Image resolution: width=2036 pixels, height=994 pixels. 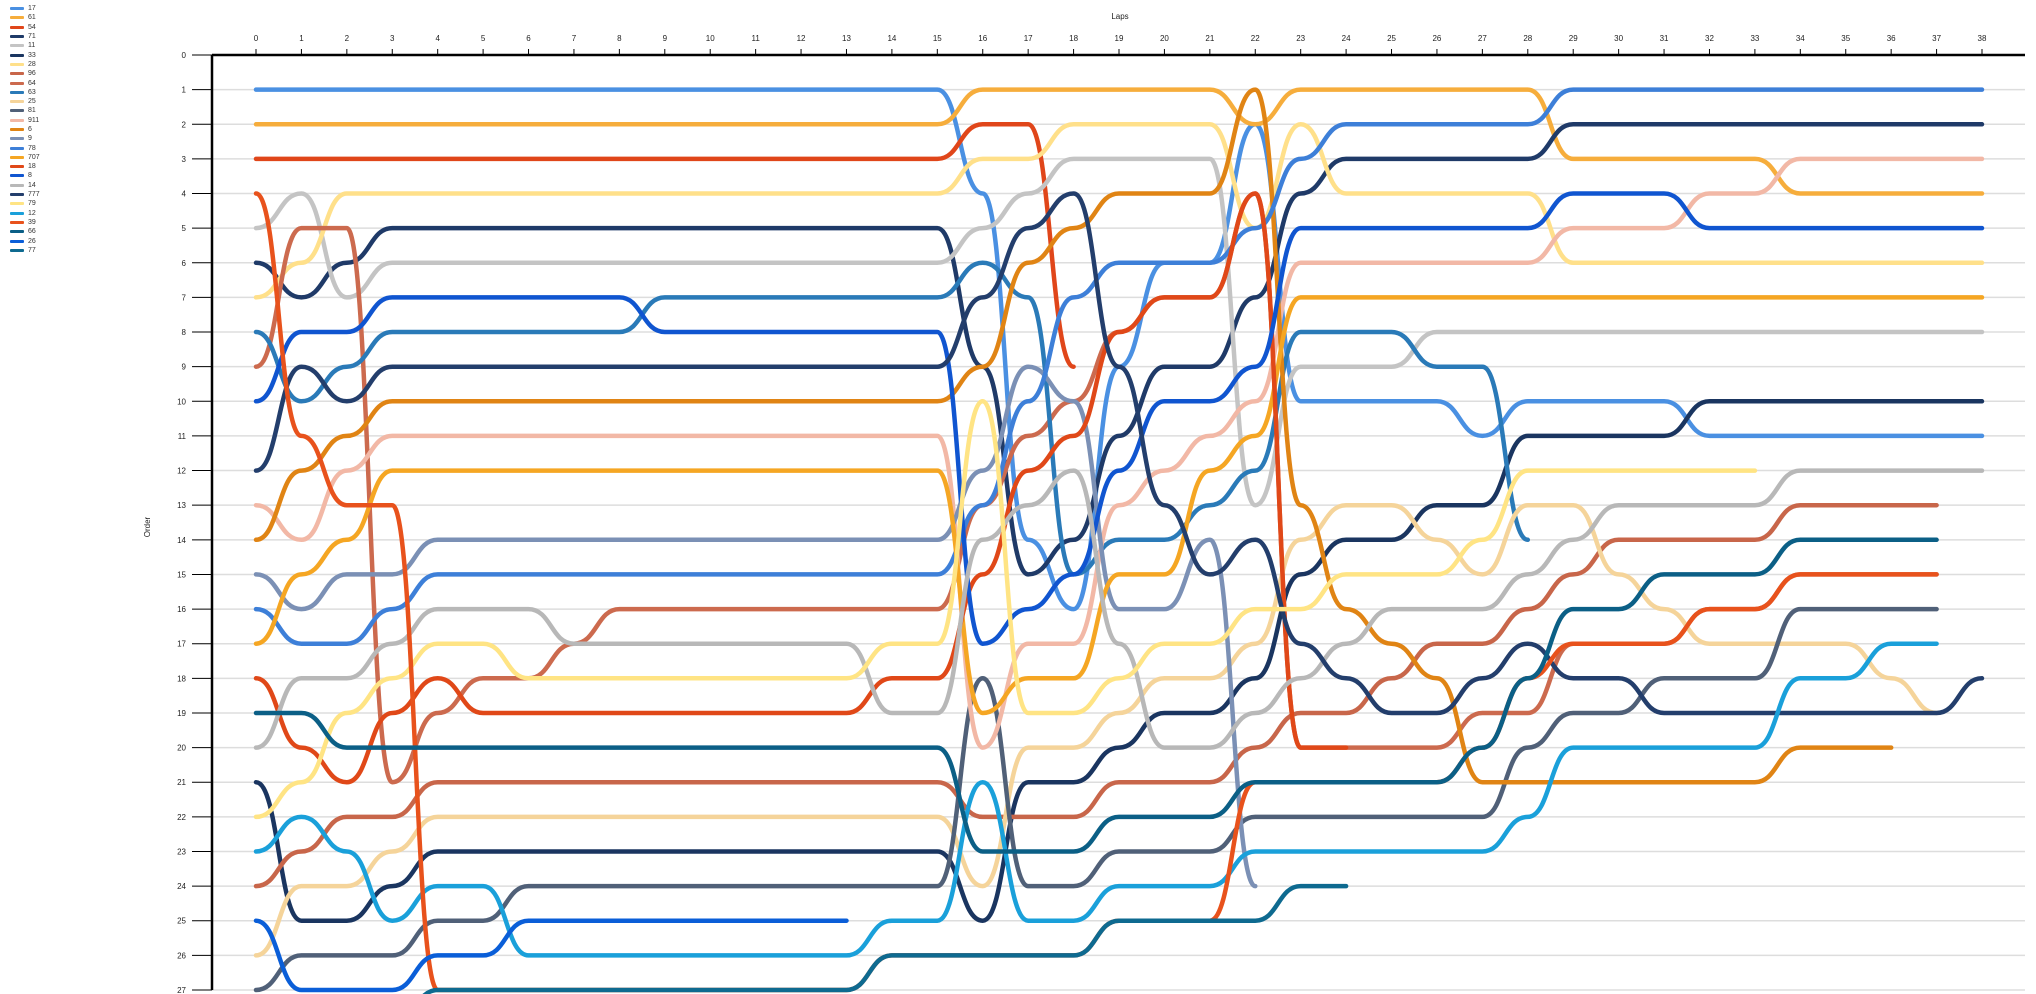 I want to click on legend-label: 8, so click(x=30, y=176).